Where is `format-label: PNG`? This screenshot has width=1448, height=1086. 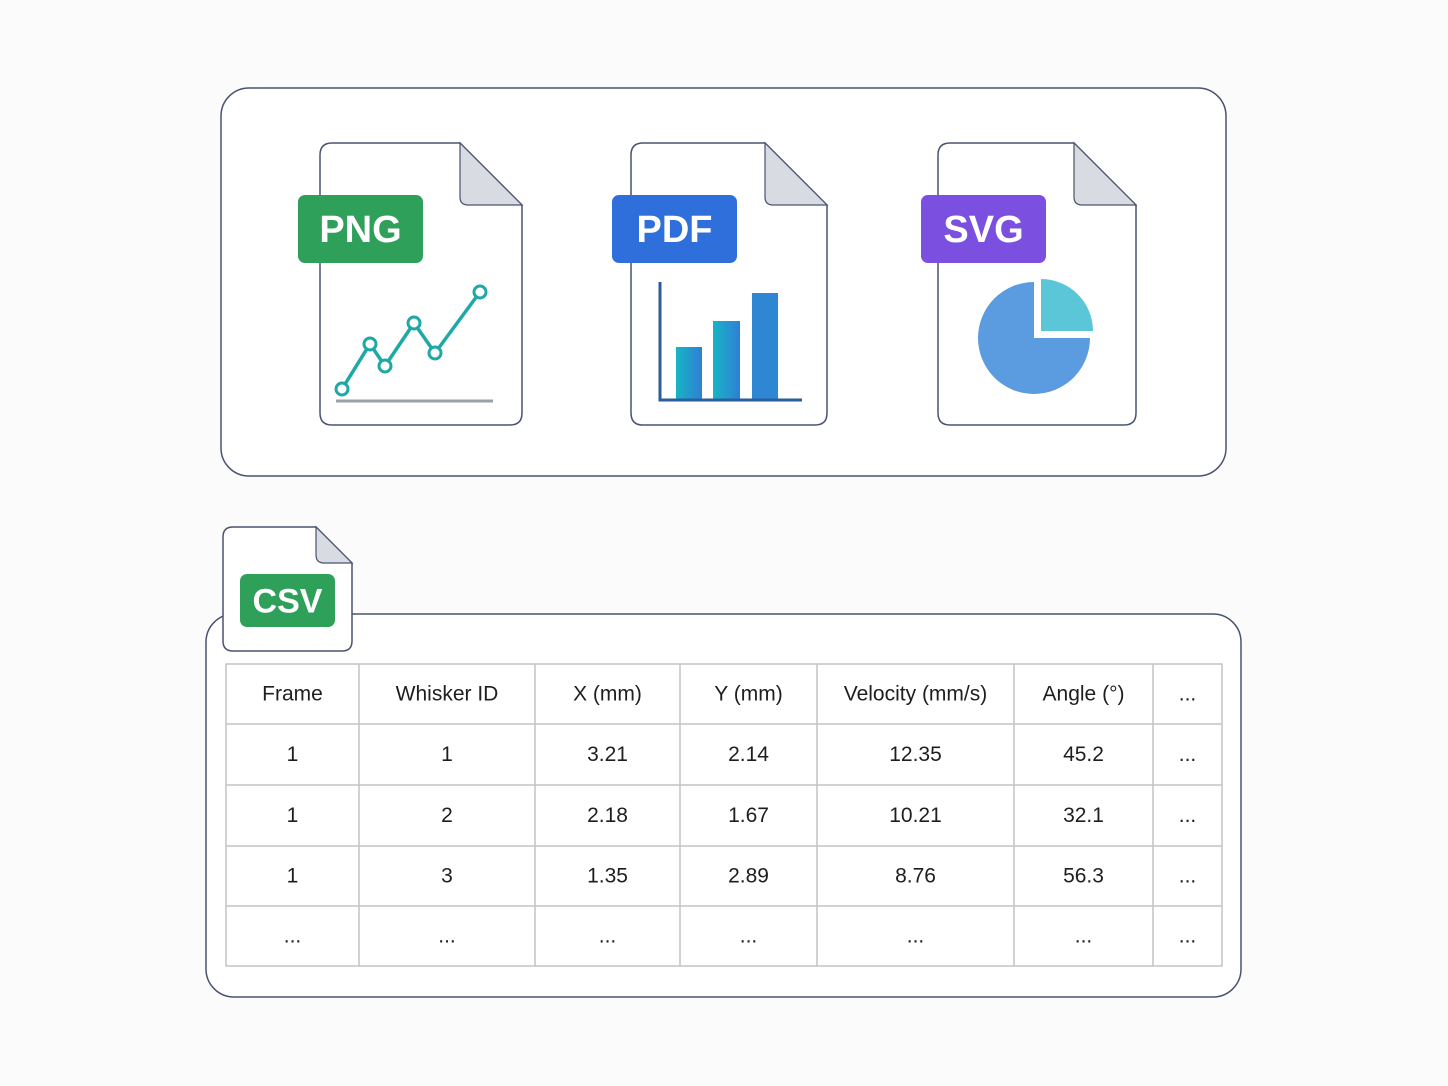
format-label: PNG is located at coordinates (360, 230).